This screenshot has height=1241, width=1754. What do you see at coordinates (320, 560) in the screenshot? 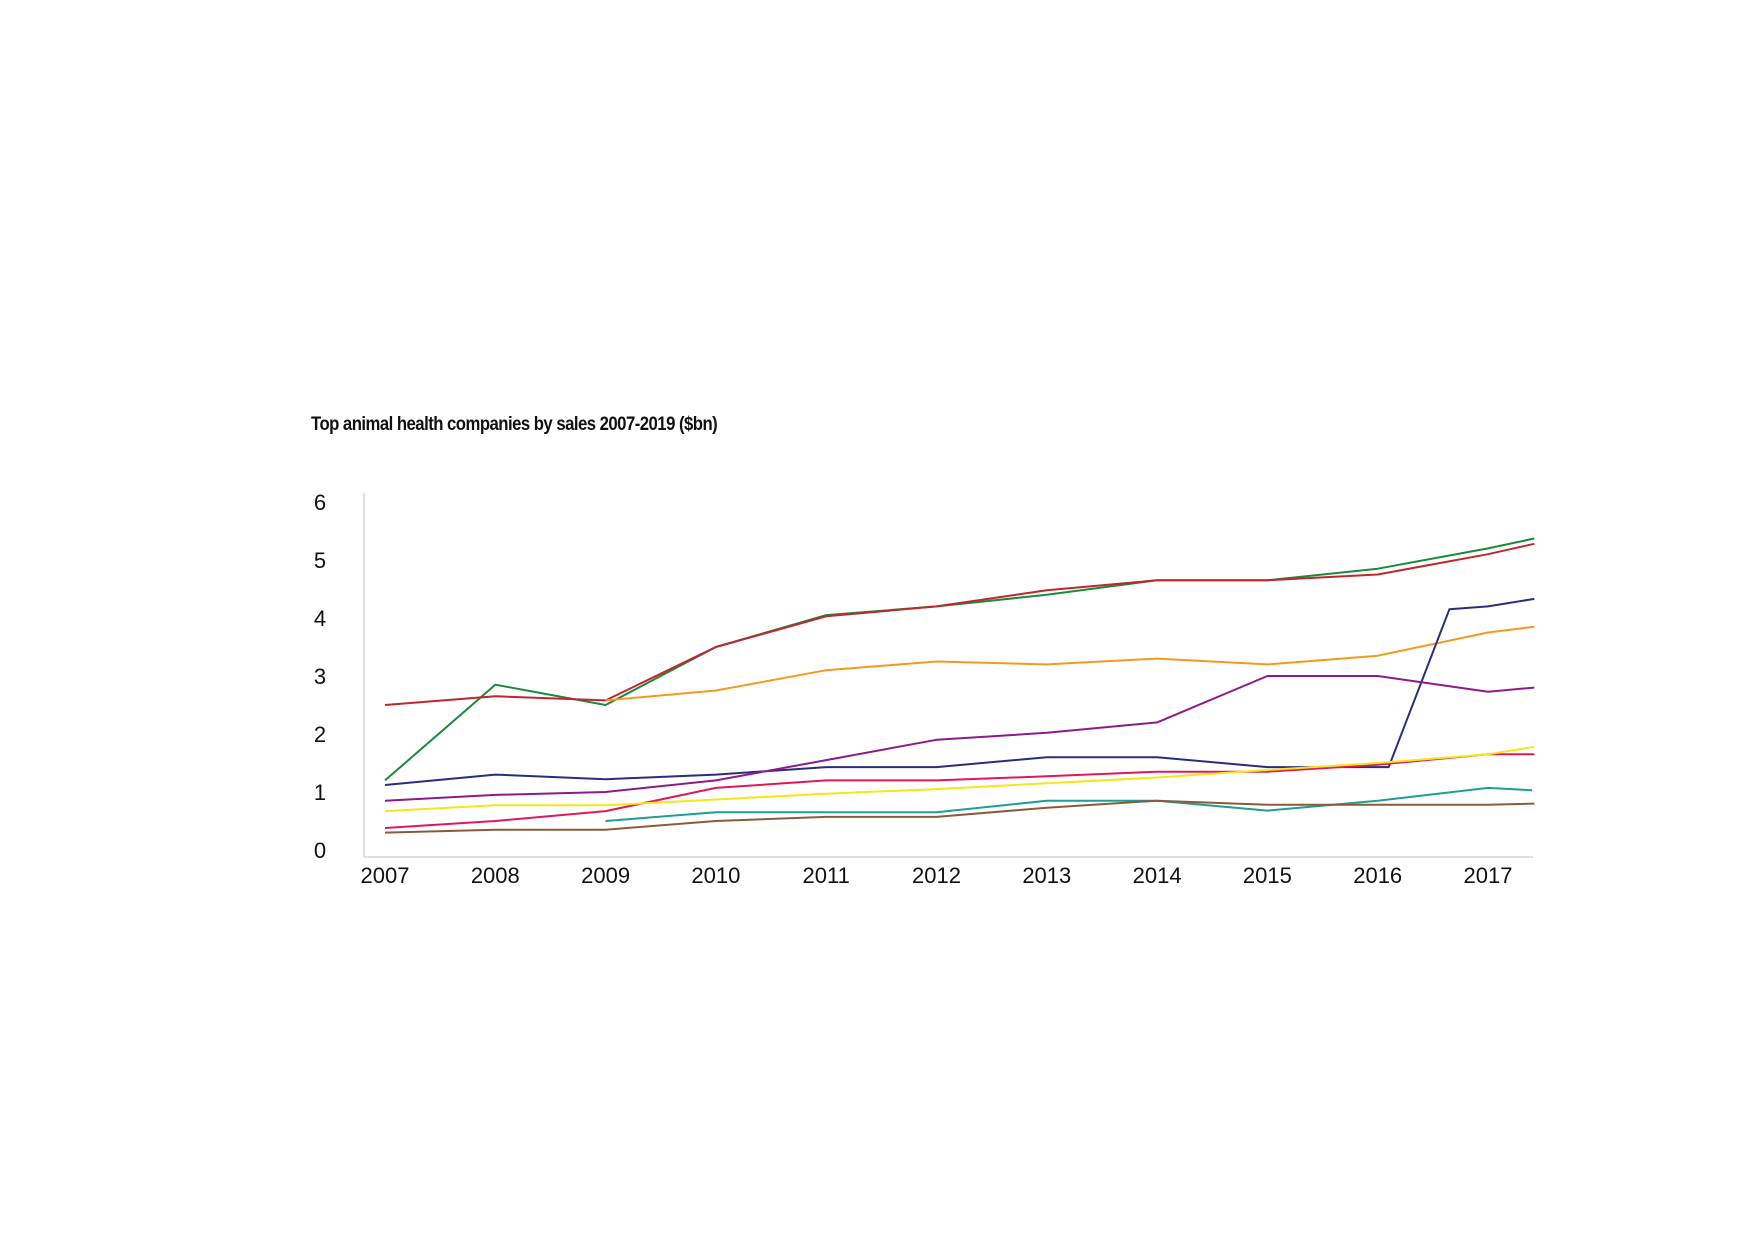
I see `y-tick-label: 5` at bounding box center [320, 560].